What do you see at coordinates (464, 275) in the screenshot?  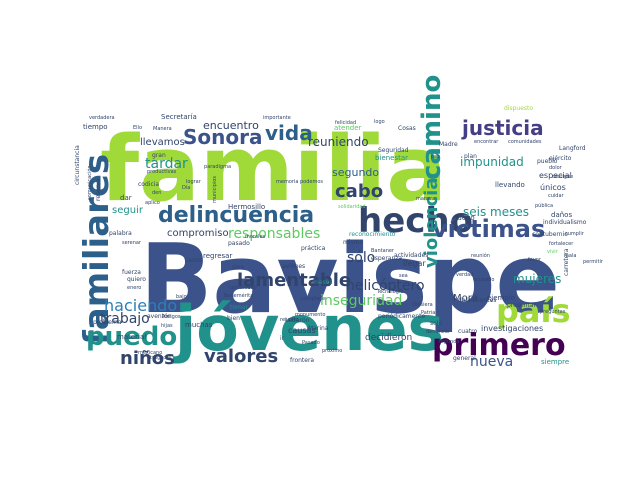 I see `word-verdad: verdad` at bounding box center [464, 275].